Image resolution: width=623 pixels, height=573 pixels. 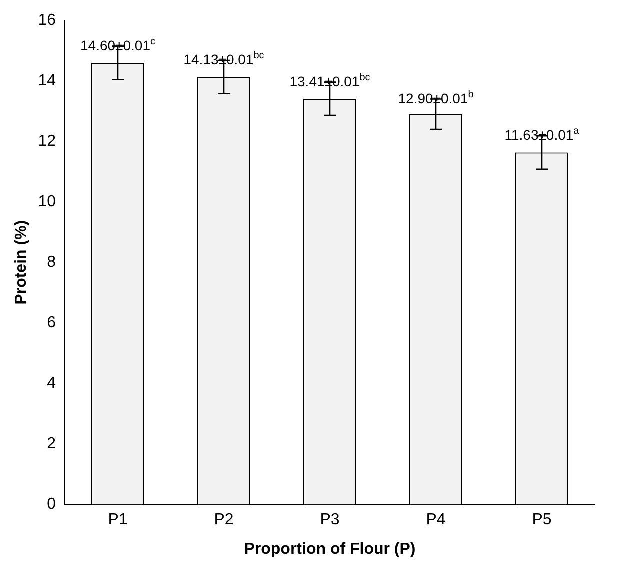 I want to click on x-axis-title: Proportion of Flour (P), so click(x=330, y=549).